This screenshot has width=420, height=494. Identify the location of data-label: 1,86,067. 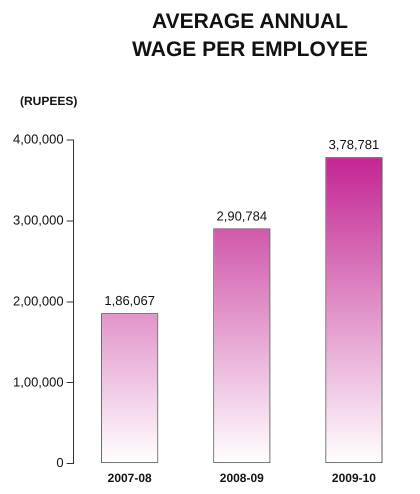
(129, 300).